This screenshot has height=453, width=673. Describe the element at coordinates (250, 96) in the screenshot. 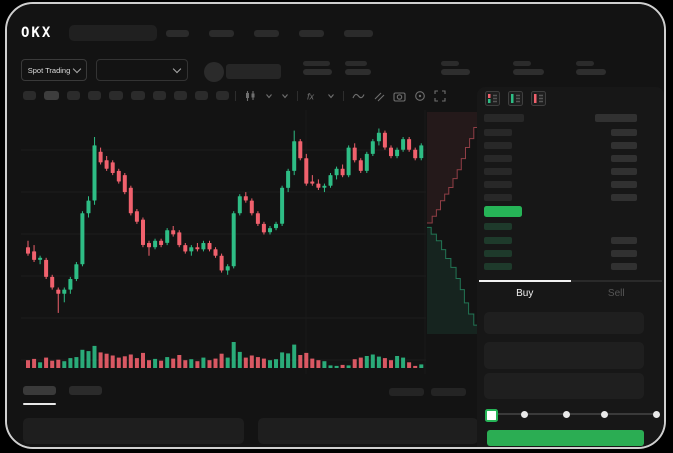

I see `chart-type-candles-icon` at that location.